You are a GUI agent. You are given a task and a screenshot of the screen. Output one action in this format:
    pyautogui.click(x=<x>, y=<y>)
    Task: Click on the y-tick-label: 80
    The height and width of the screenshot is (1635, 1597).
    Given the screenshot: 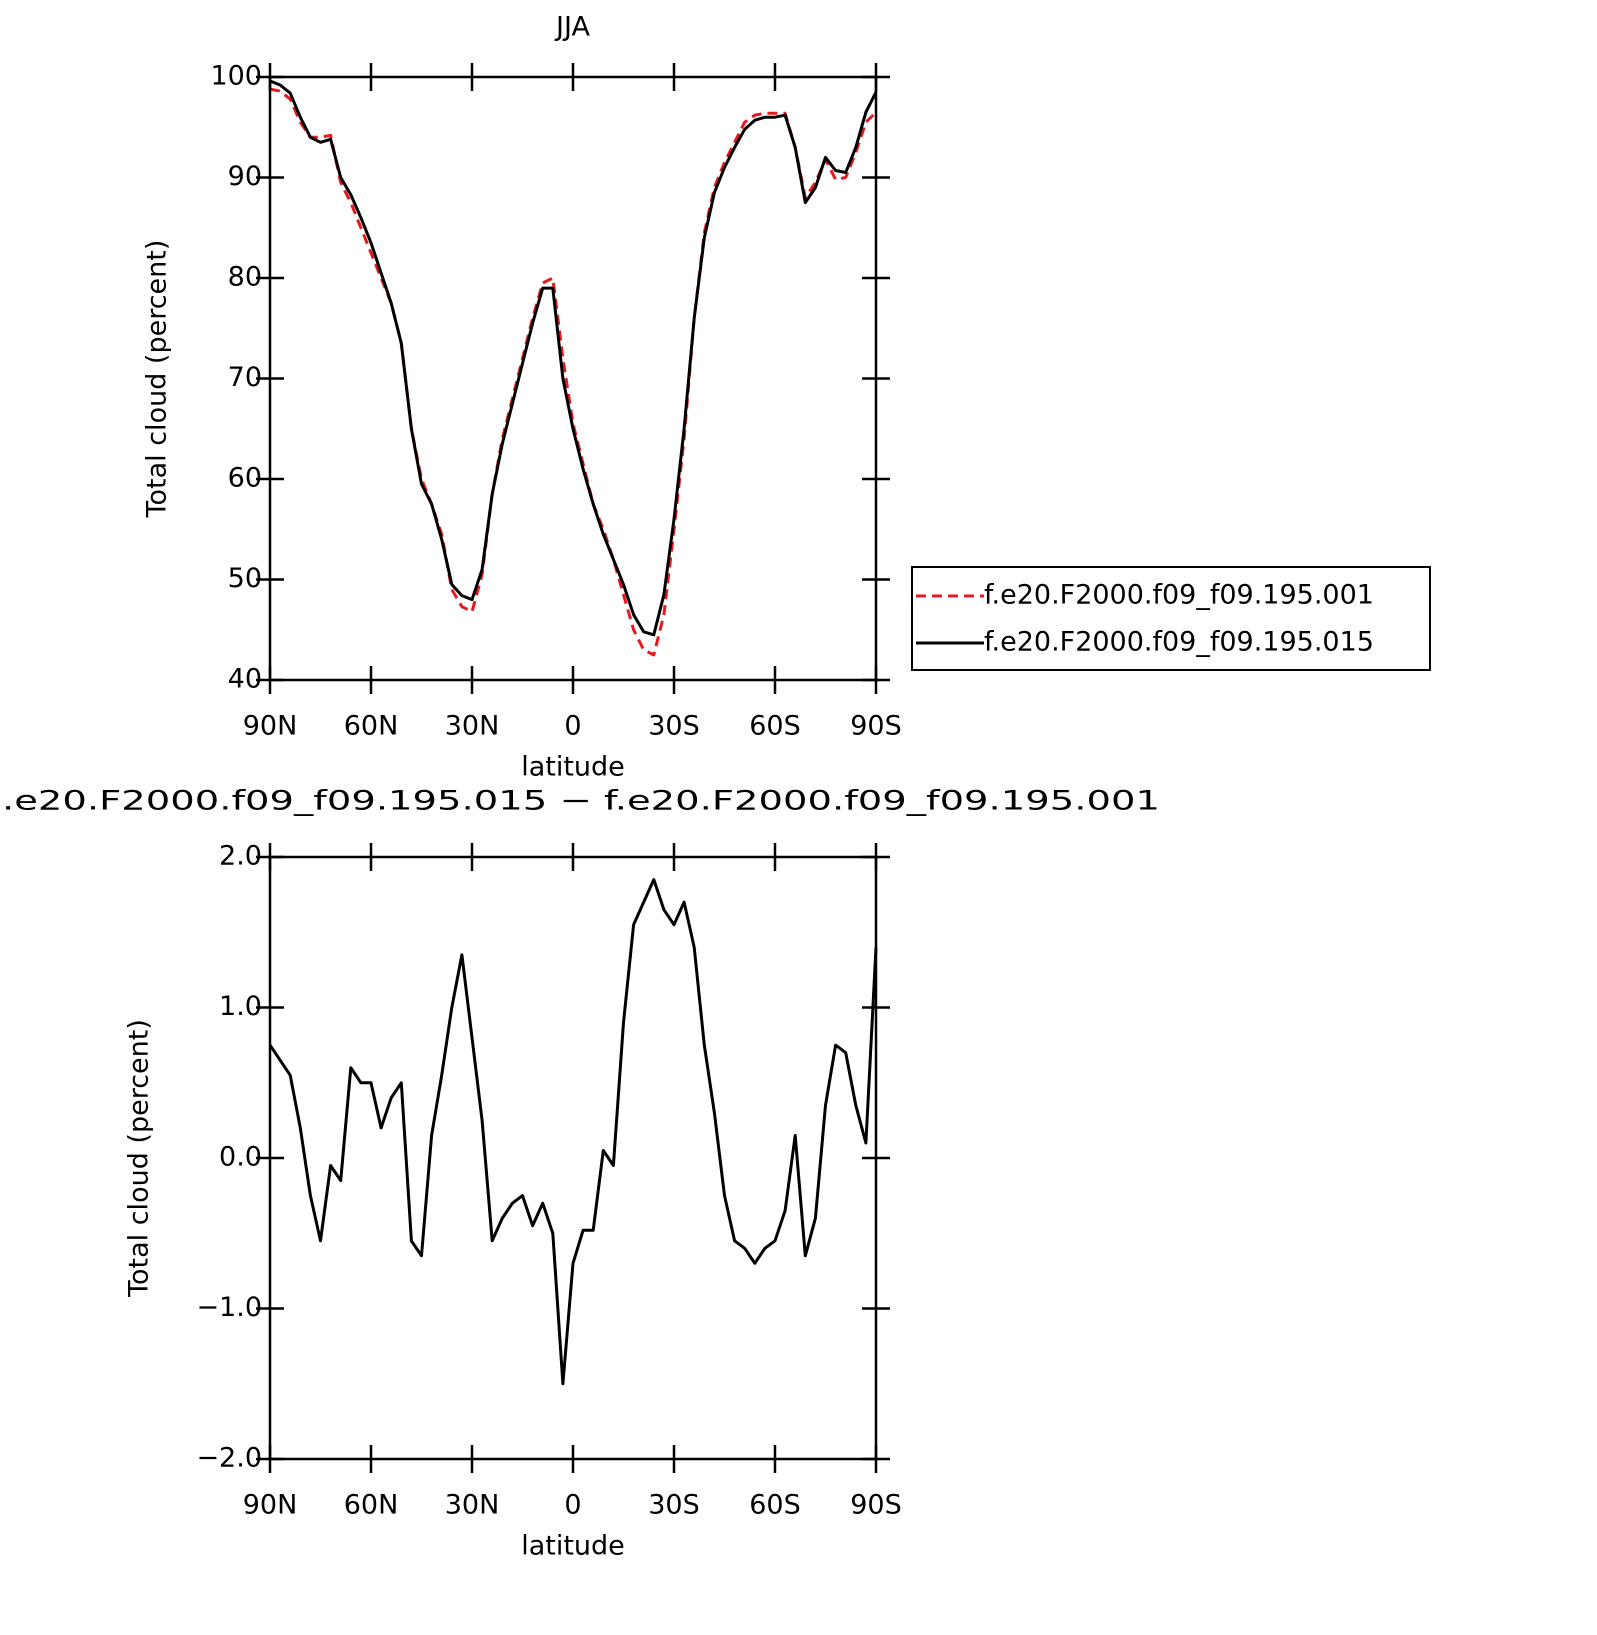 What is the action you would take?
    pyautogui.click(x=245, y=277)
    